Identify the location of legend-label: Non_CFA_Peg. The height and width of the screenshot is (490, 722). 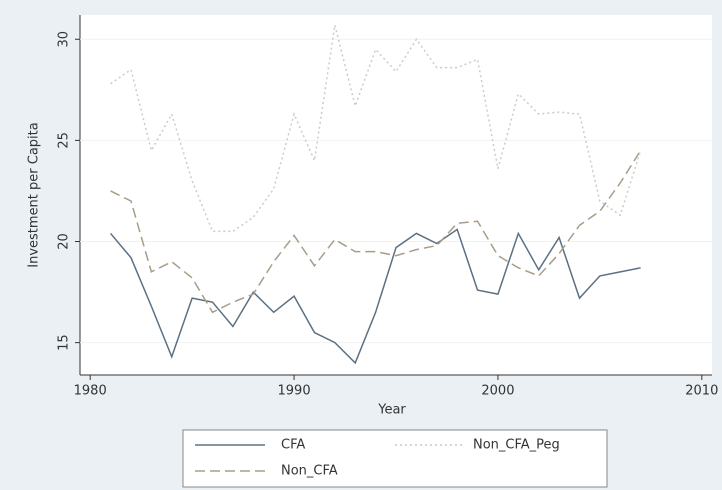
(516, 445).